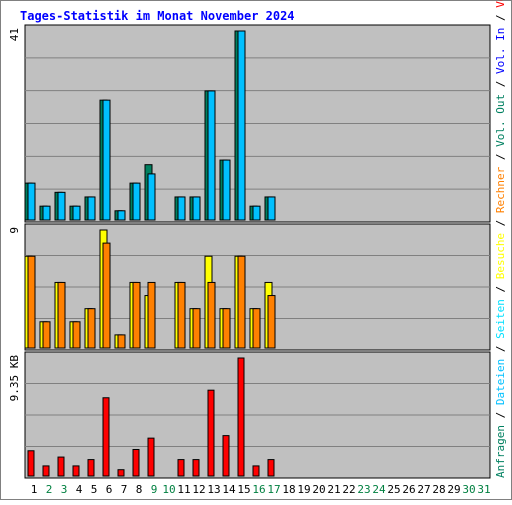 This screenshot has height=505, width=512. Describe the element at coordinates (14, 34) in the screenshot. I see `panel-requests-max-label: 41` at that location.